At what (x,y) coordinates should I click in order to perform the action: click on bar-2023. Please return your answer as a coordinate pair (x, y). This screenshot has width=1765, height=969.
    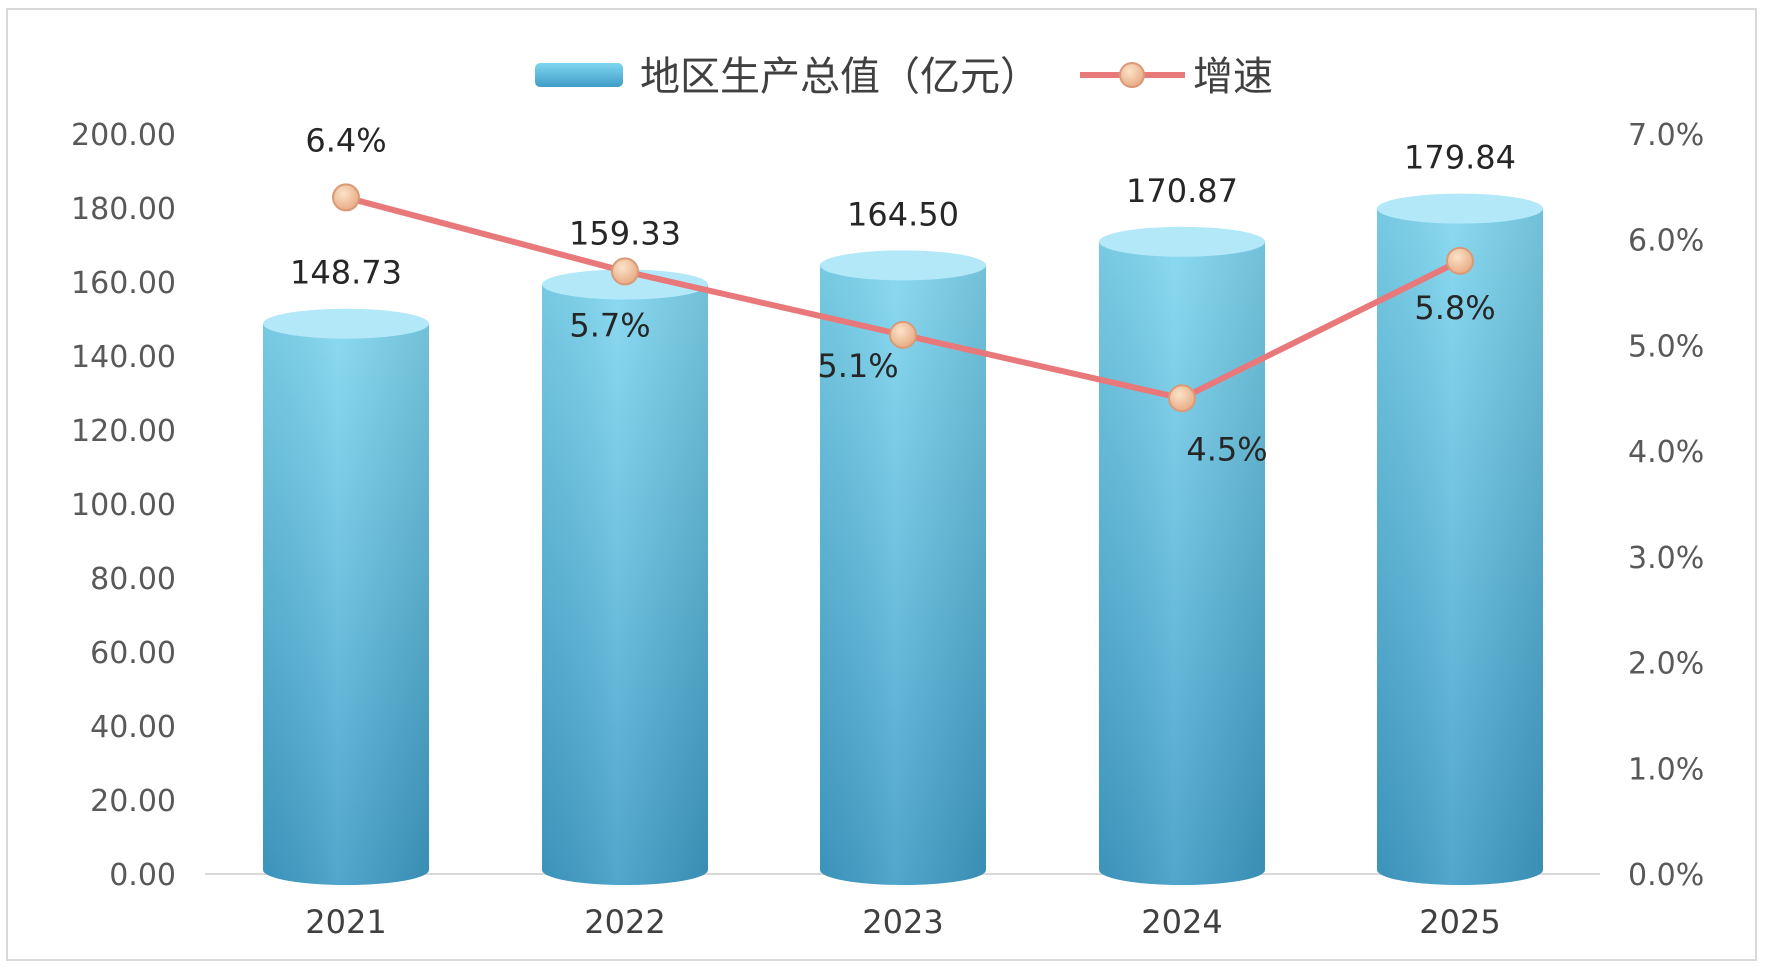
    Looking at the image, I should click on (903, 568).